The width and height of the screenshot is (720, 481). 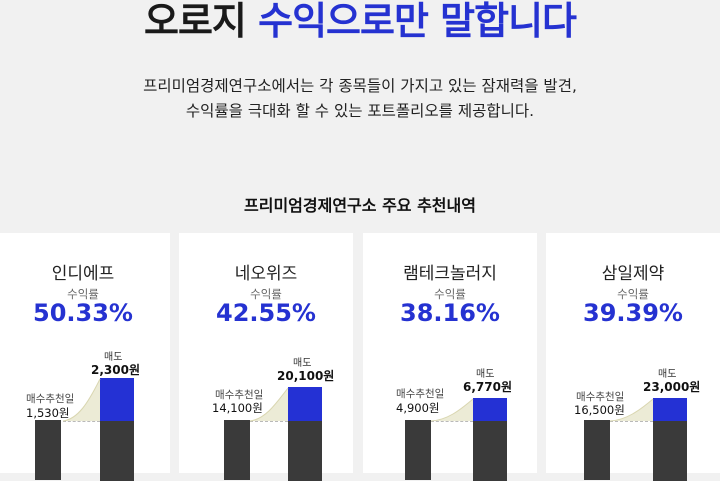 What do you see at coordinates (450, 313) in the screenshot?
I see `return-rate: 38.16%` at bounding box center [450, 313].